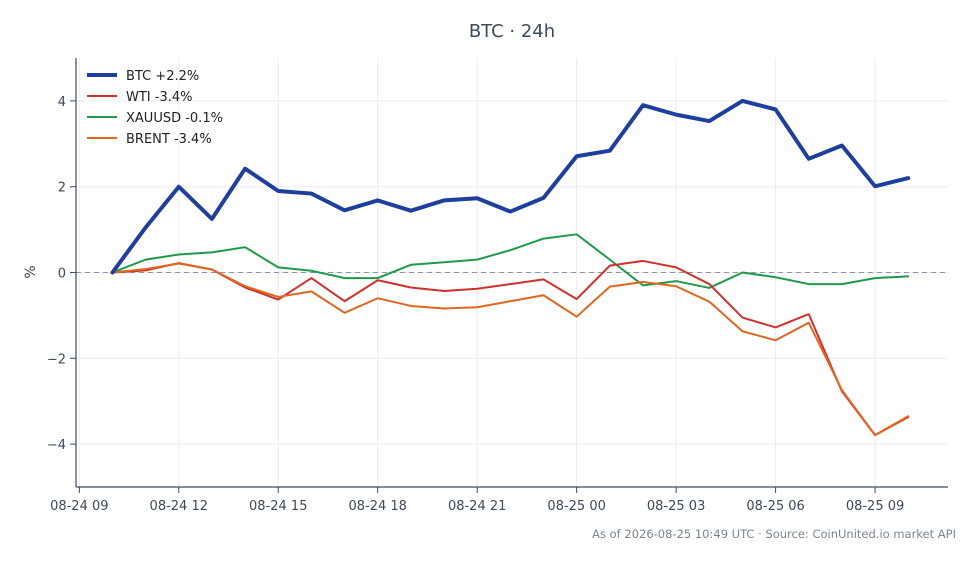 The width and height of the screenshot is (980, 564). I want to click on x-tick-label: 08-24 12, so click(179, 506).